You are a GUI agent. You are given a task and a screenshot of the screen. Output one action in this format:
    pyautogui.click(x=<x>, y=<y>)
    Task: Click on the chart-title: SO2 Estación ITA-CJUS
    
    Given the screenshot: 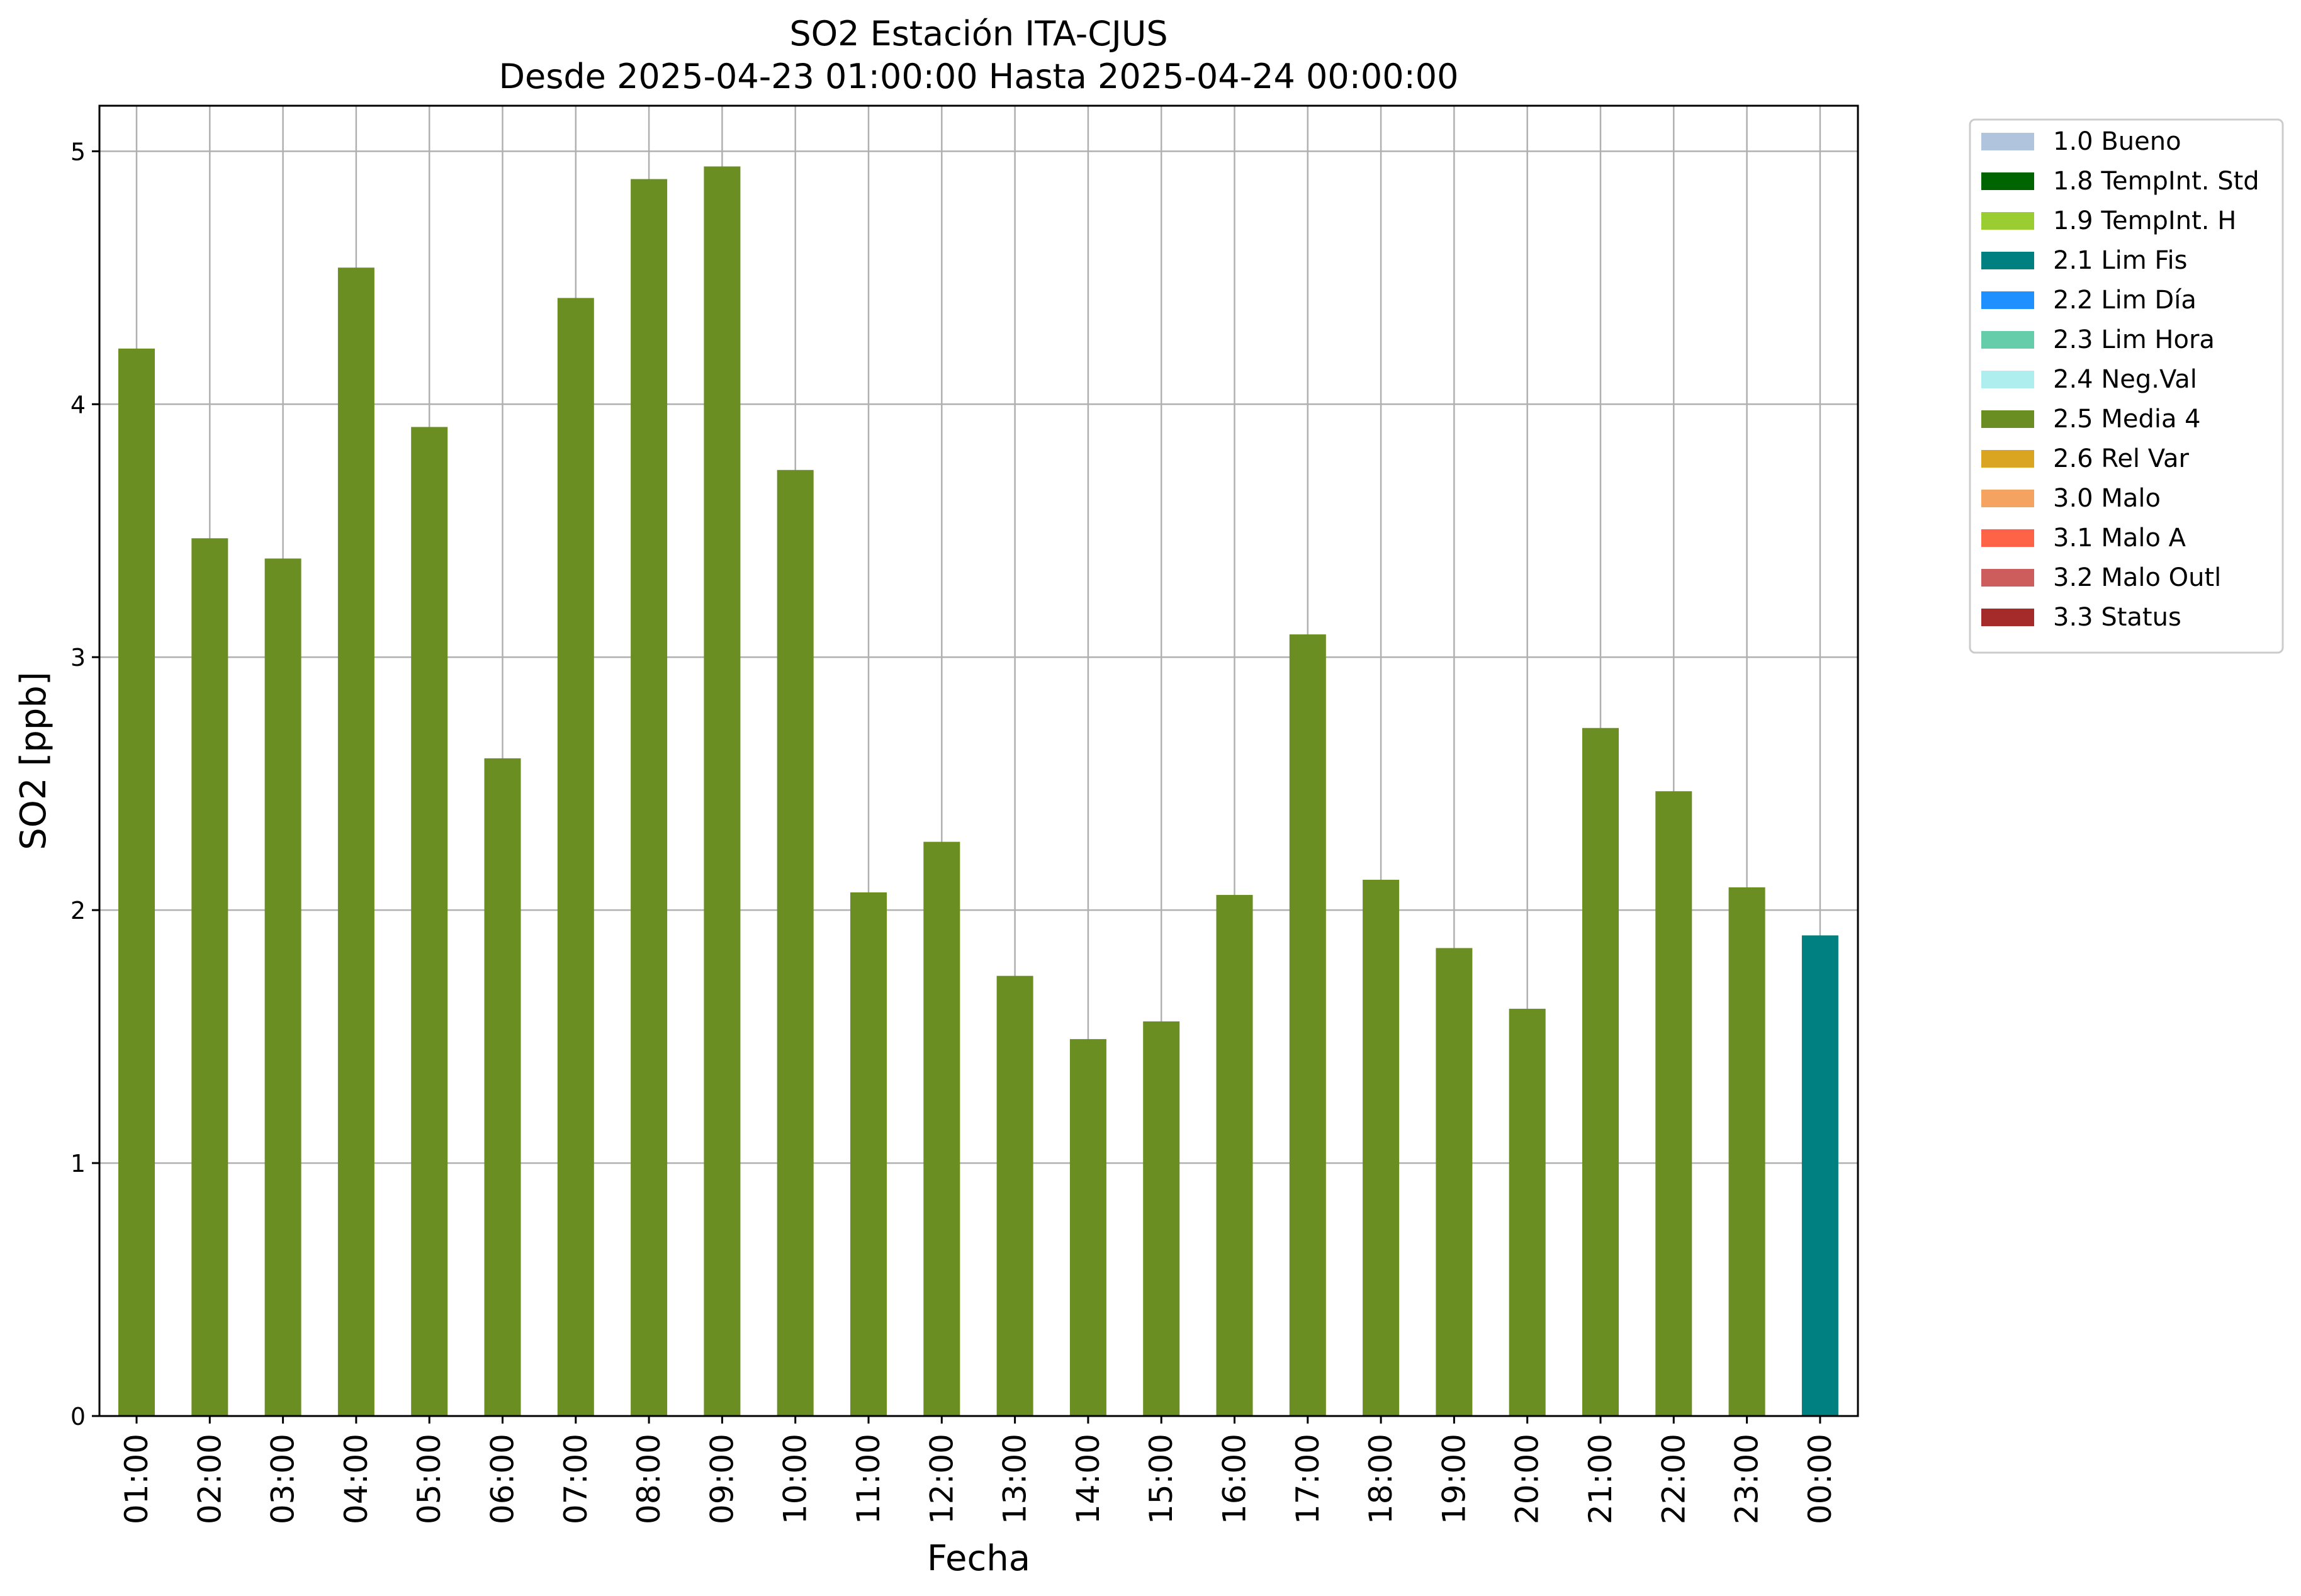 What is the action you would take?
    pyautogui.click(x=978, y=33)
    